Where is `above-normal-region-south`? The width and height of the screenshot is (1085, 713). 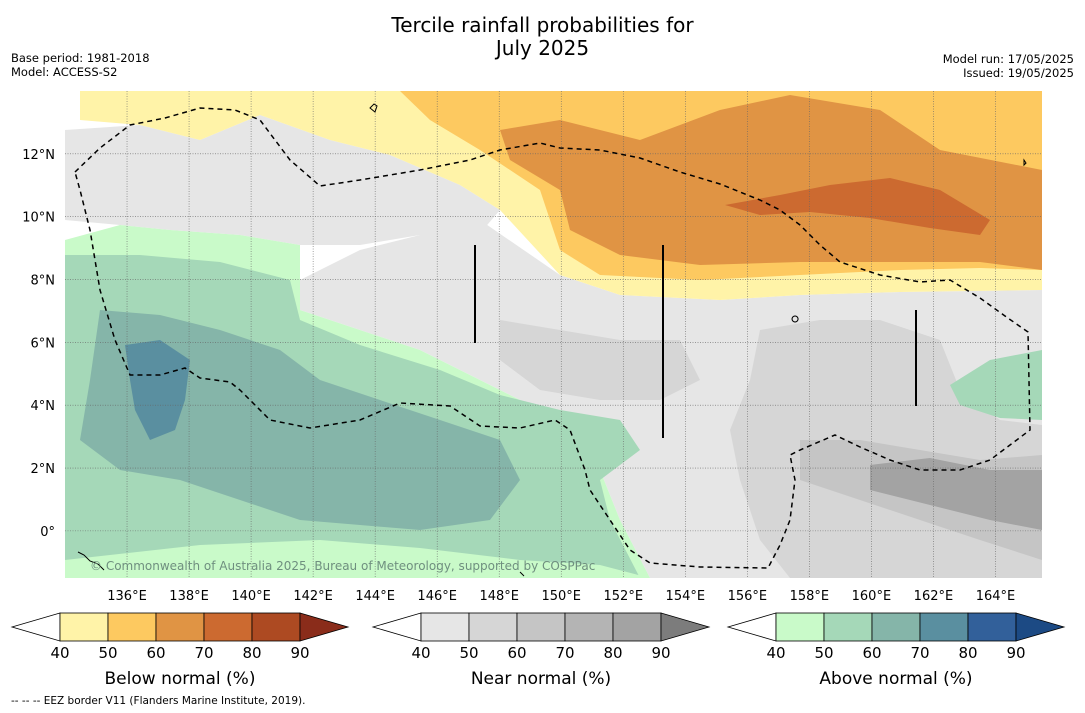
above-normal-region-south is located at coordinates (357, 559).